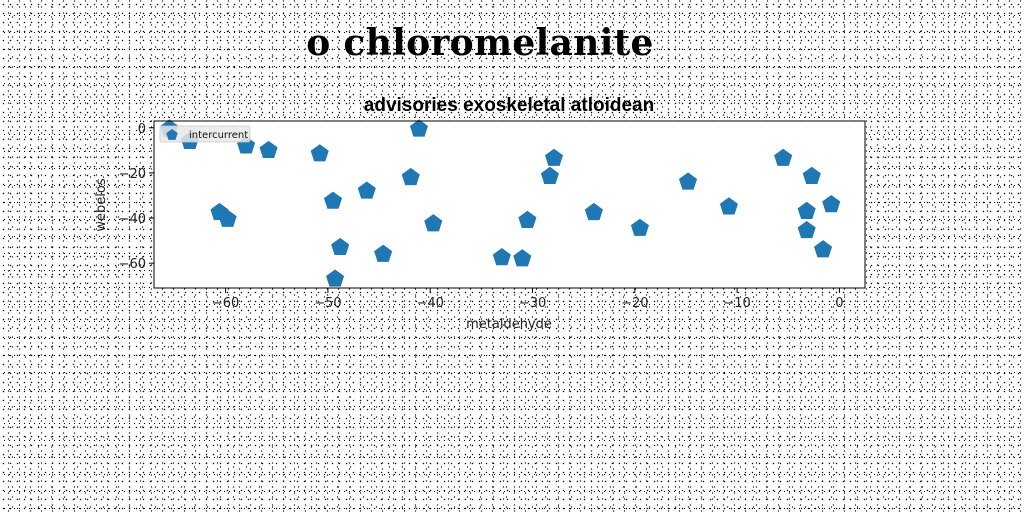  Describe the element at coordinates (736, 303) in the screenshot. I see `x-tick-label: −10` at that location.